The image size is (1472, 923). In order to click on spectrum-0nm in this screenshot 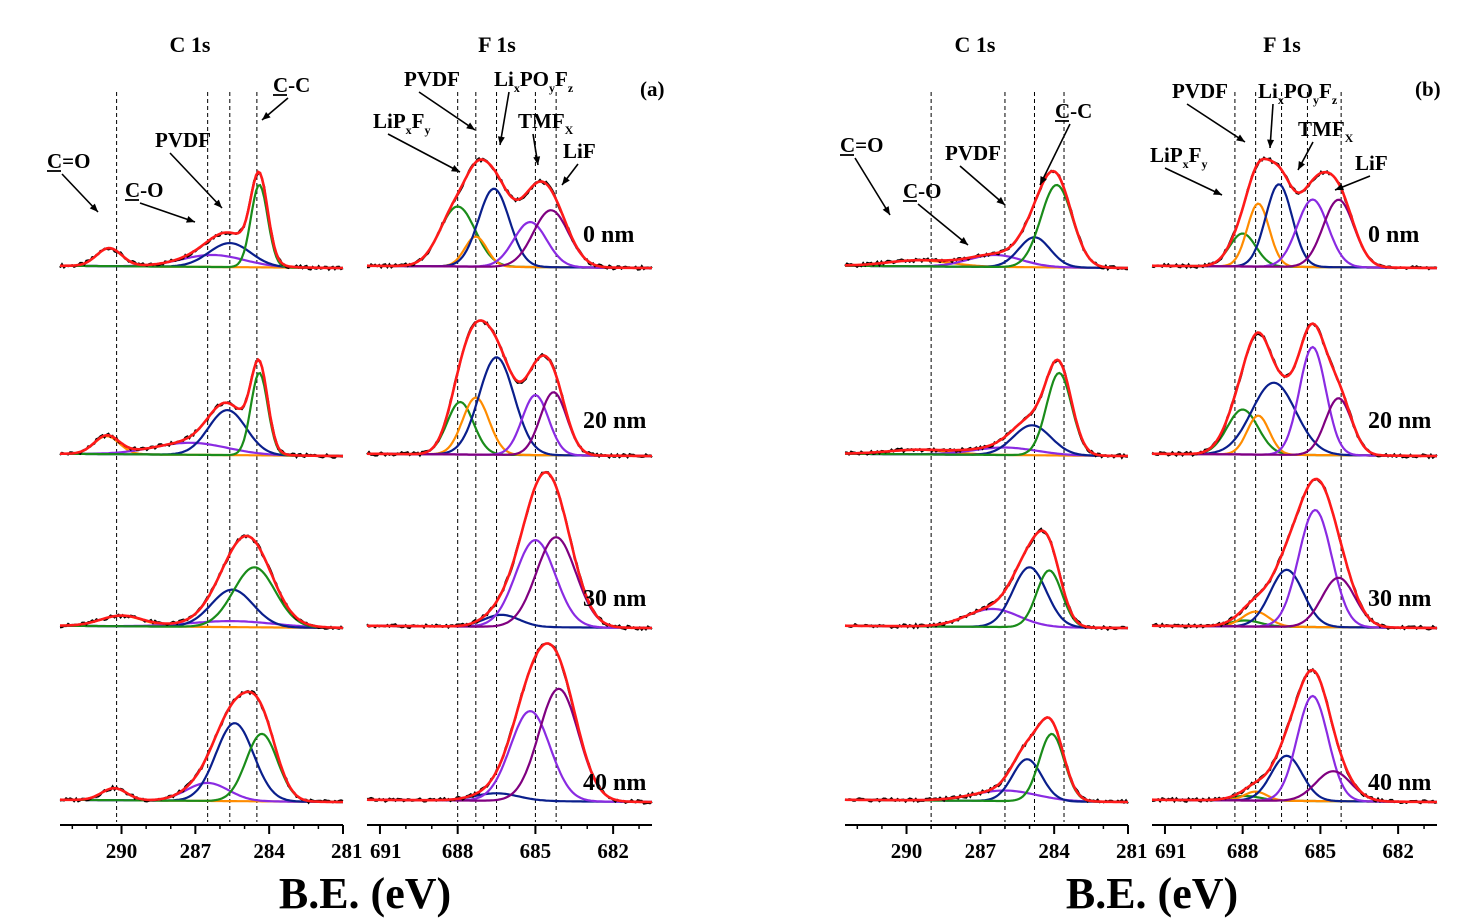, I will do `click(986, 220)`.